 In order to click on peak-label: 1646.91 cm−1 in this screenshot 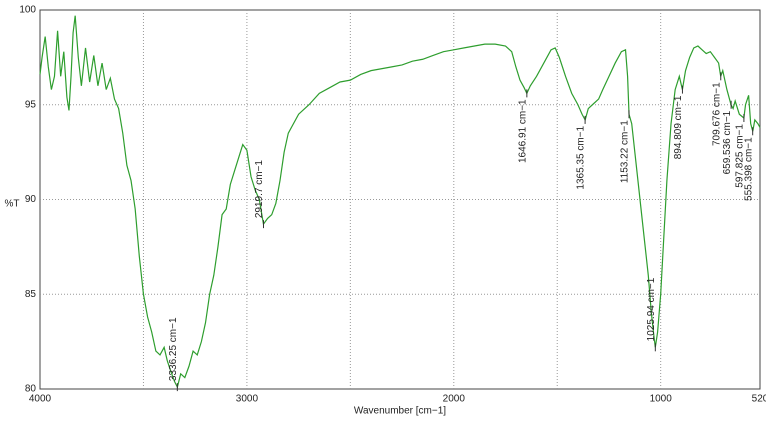, I will do `click(522, 131)`.